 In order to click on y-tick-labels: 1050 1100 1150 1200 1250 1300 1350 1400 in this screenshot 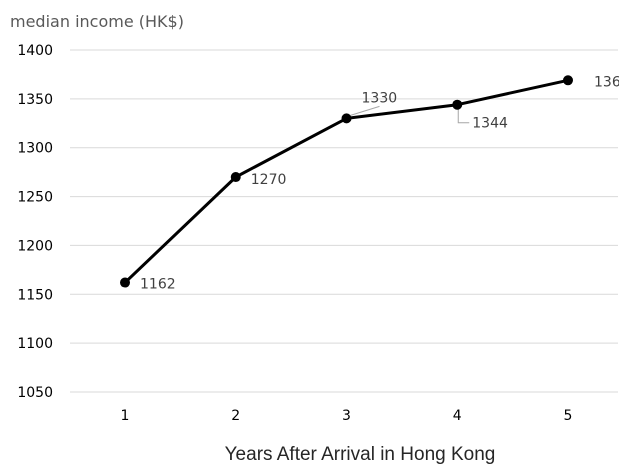, I will do `click(35, 222)`.